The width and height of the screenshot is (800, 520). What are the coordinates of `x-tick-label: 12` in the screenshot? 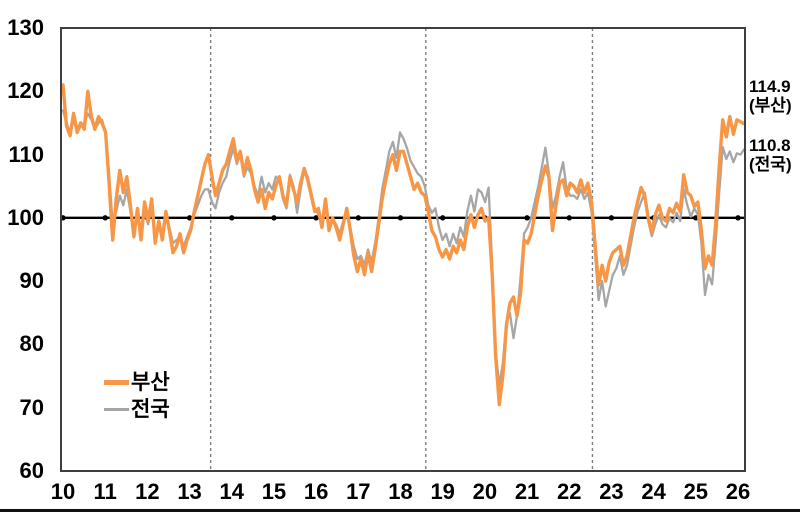 It's located at (147, 491).